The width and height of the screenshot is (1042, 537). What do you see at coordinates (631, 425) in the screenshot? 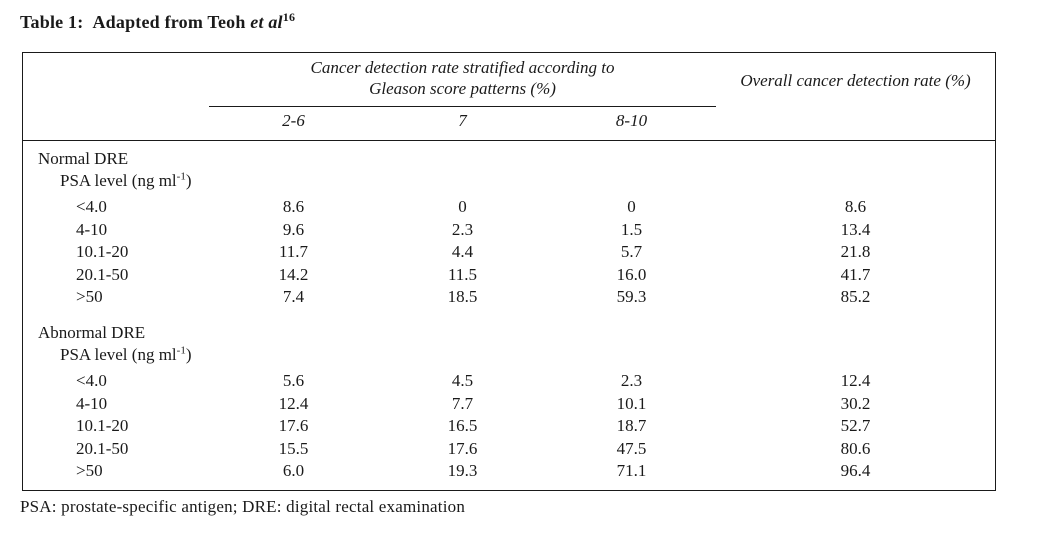
I see `detection-rate-value: 18.7` at bounding box center [631, 425].